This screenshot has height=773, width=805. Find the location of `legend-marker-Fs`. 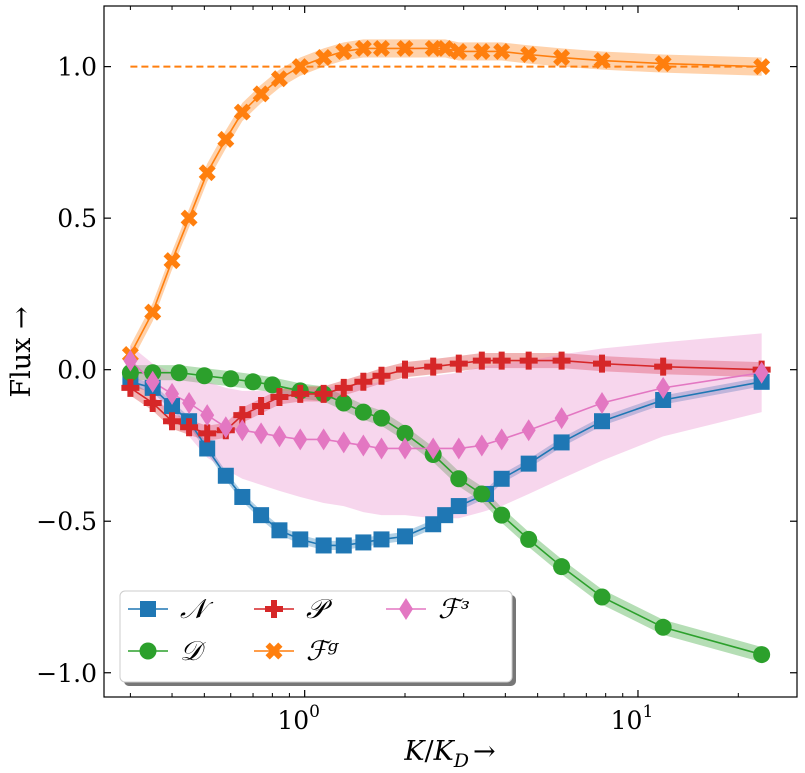

legend-marker-Fs is located at coordinates (406, 609).